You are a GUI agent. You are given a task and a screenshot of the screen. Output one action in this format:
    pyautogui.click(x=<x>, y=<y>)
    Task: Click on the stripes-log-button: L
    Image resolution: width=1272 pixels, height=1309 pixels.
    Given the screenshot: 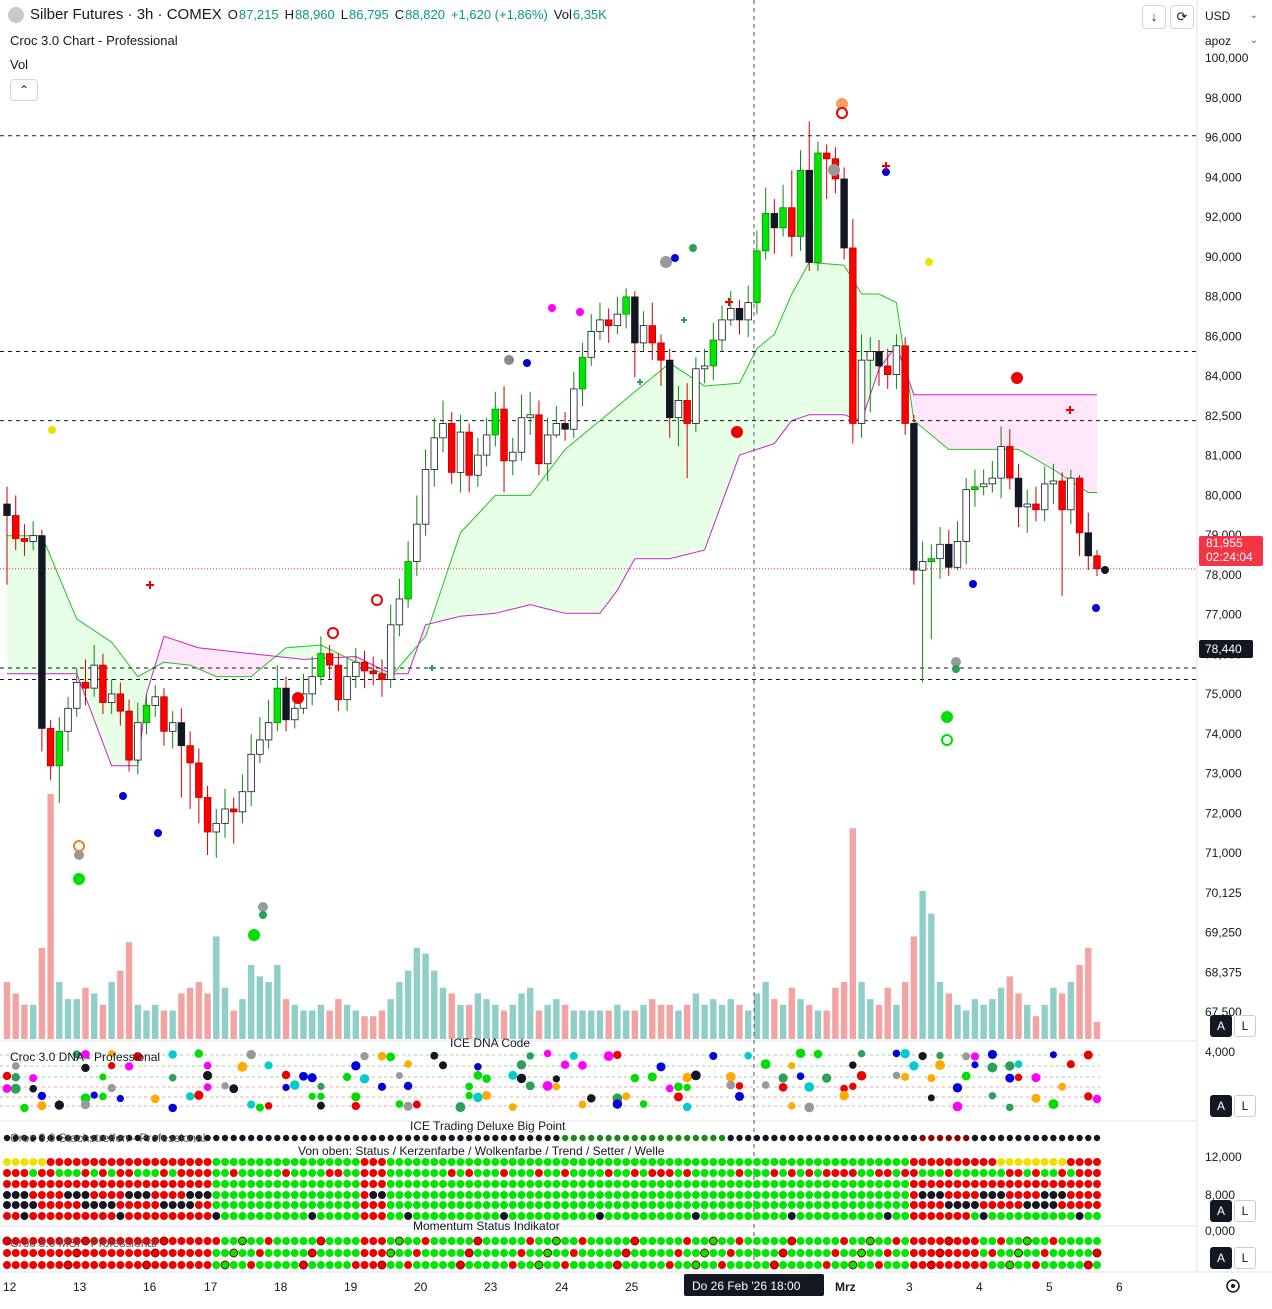 What is the action you would take?
    pyautogui.click(x=1245, y=1211)
    